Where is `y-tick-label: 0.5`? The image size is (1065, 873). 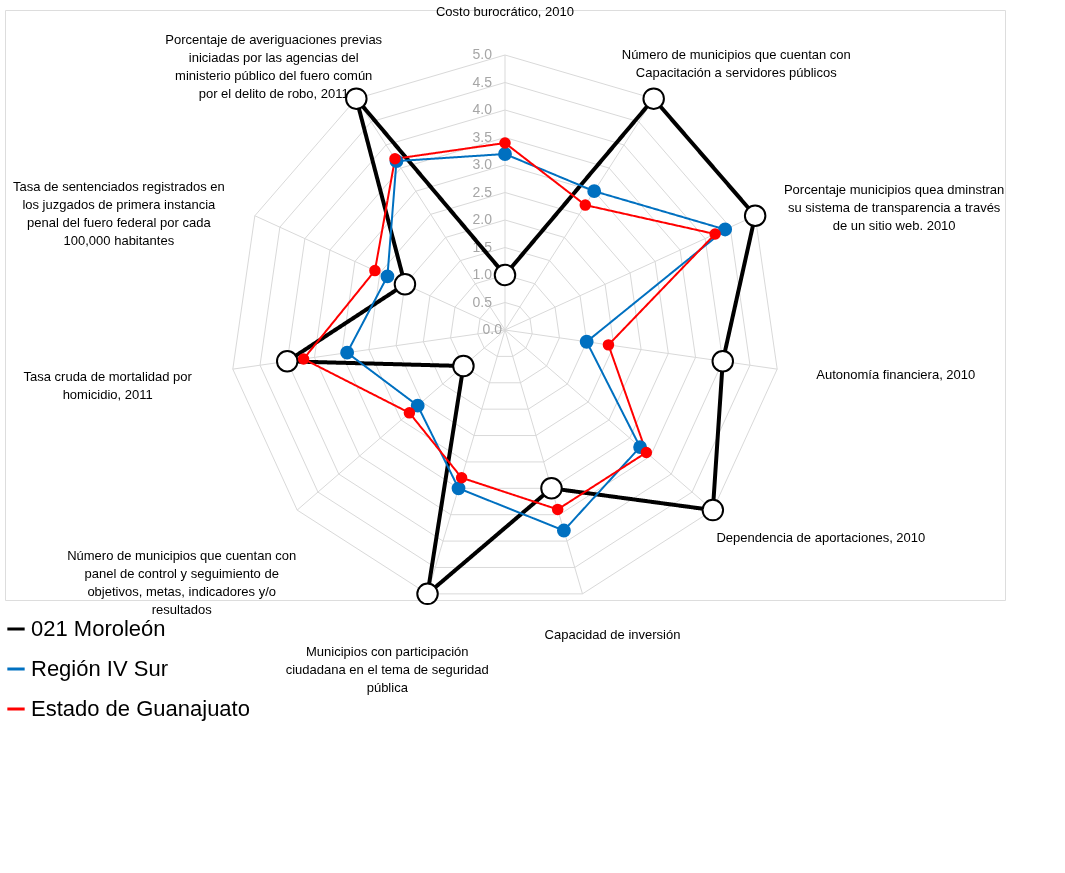 y-tick-label: 0.5 is located at coordinates (482, 301).